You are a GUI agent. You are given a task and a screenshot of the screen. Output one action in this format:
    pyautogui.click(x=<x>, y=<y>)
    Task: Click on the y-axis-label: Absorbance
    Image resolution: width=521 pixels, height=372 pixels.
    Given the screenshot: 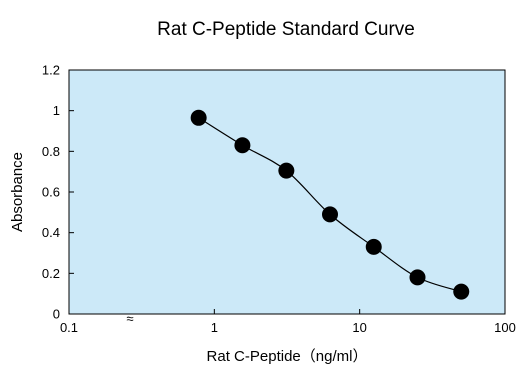 What is the action you would take?
    pyautogui.click(x=17, y=192)
    